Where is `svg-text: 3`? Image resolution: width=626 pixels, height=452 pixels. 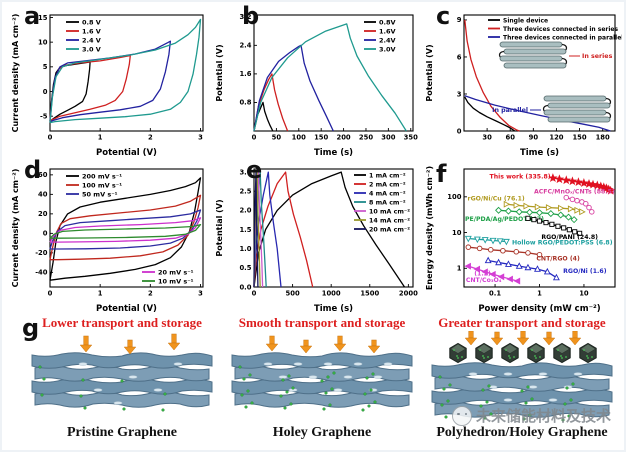
svg-text: 3 is located at coordinates (200, 294).